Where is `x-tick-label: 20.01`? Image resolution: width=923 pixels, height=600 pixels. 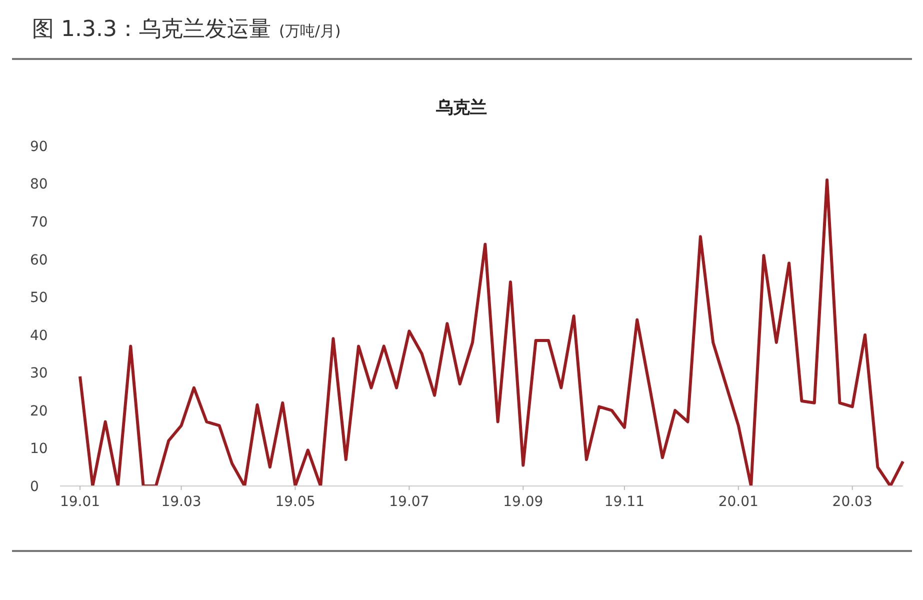
x-tick-label: 20.01 is located at coordinates (738, 502).